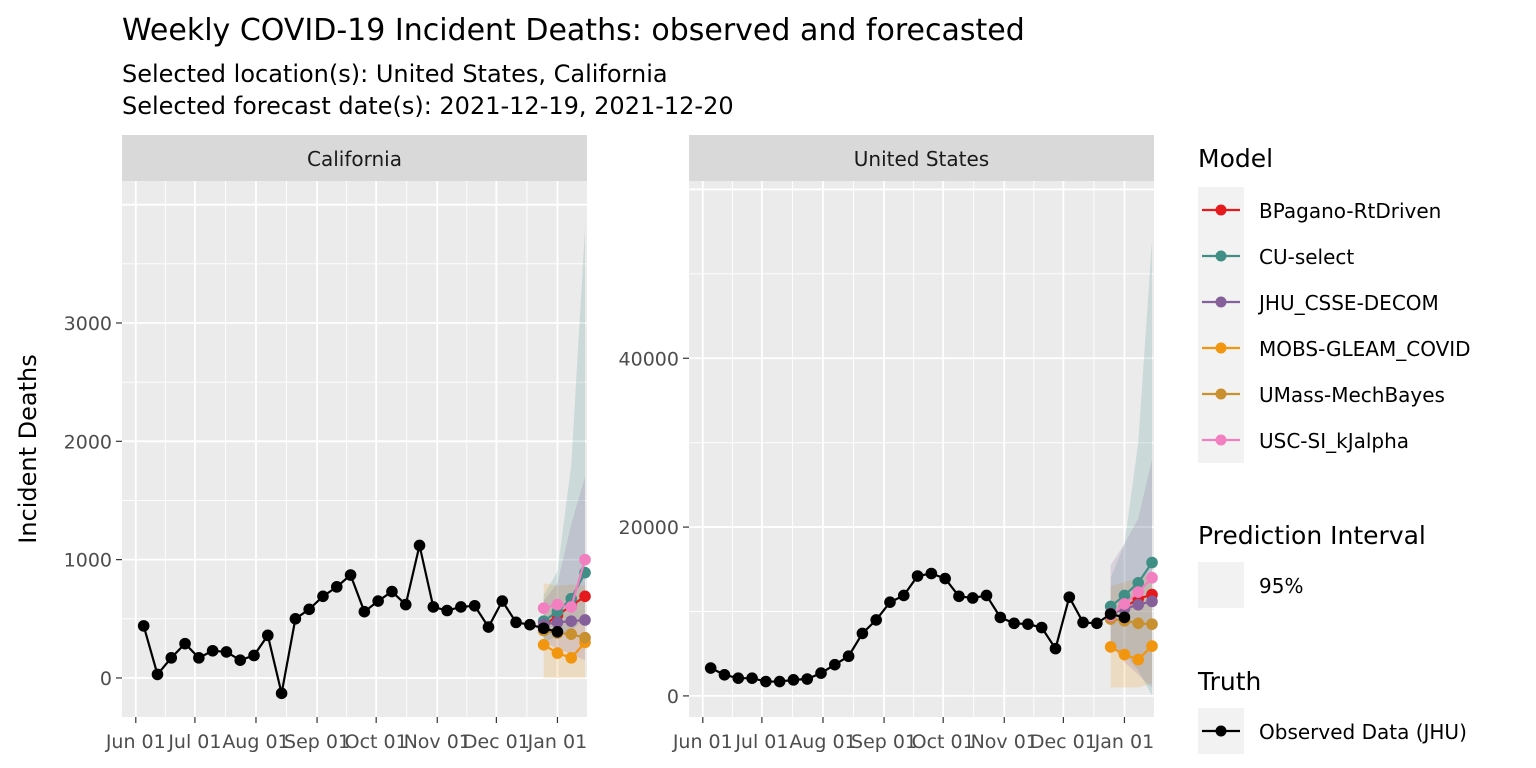  Describe the element at coordinates (673, 697) in the screenshot. I see `y-tick-label: 0` at that location.